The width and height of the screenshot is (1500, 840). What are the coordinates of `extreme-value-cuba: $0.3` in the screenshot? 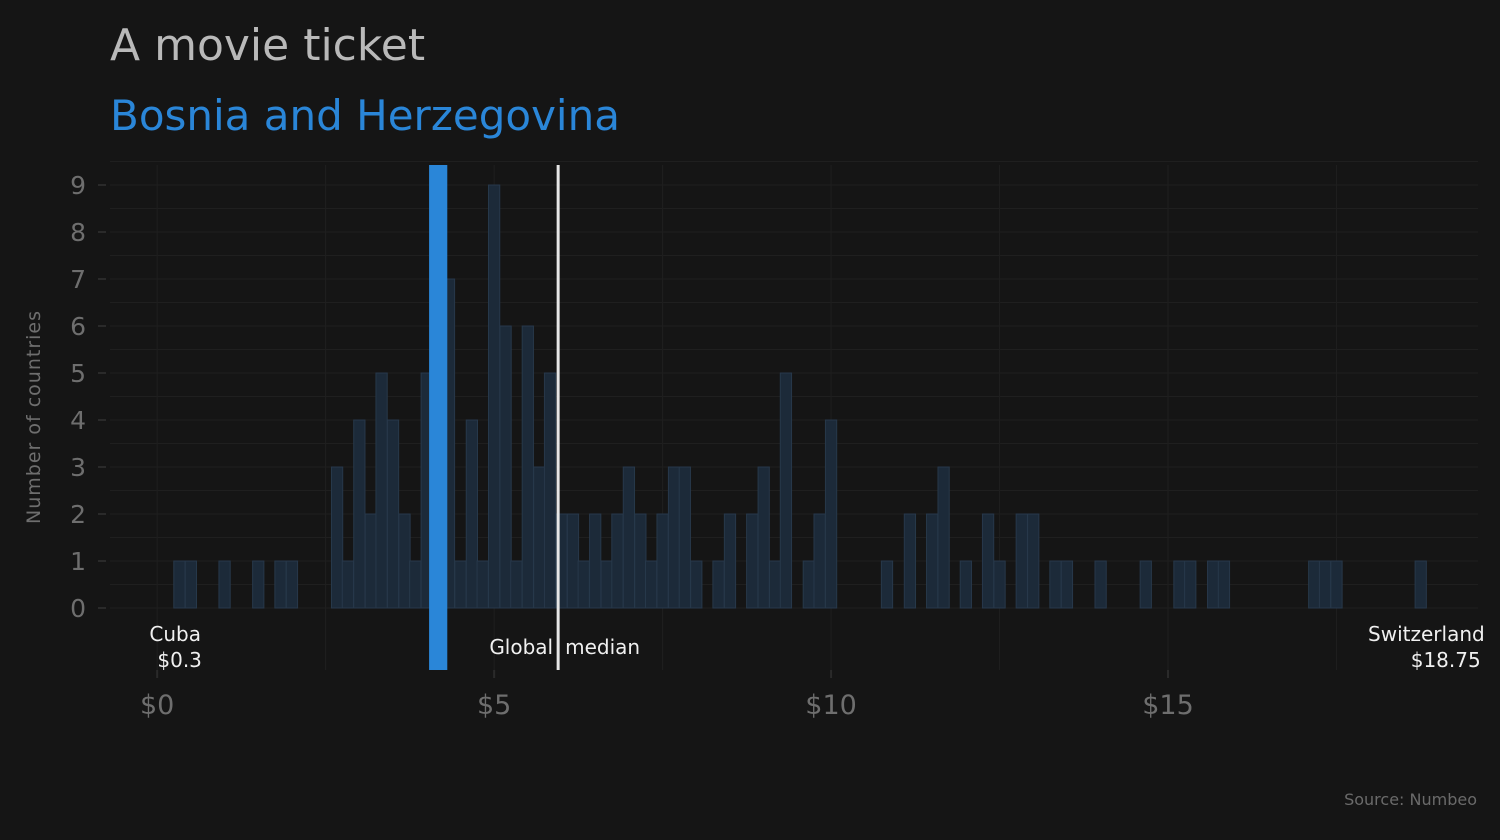 It's located at (179, 660).